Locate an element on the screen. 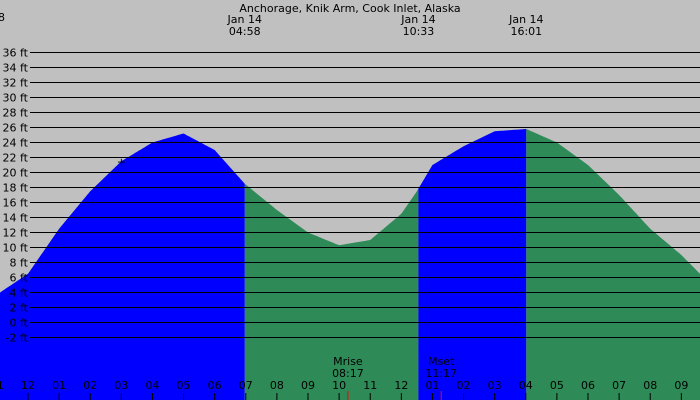  y-tick-label: 22 ft is located at coordinates (16, 158).